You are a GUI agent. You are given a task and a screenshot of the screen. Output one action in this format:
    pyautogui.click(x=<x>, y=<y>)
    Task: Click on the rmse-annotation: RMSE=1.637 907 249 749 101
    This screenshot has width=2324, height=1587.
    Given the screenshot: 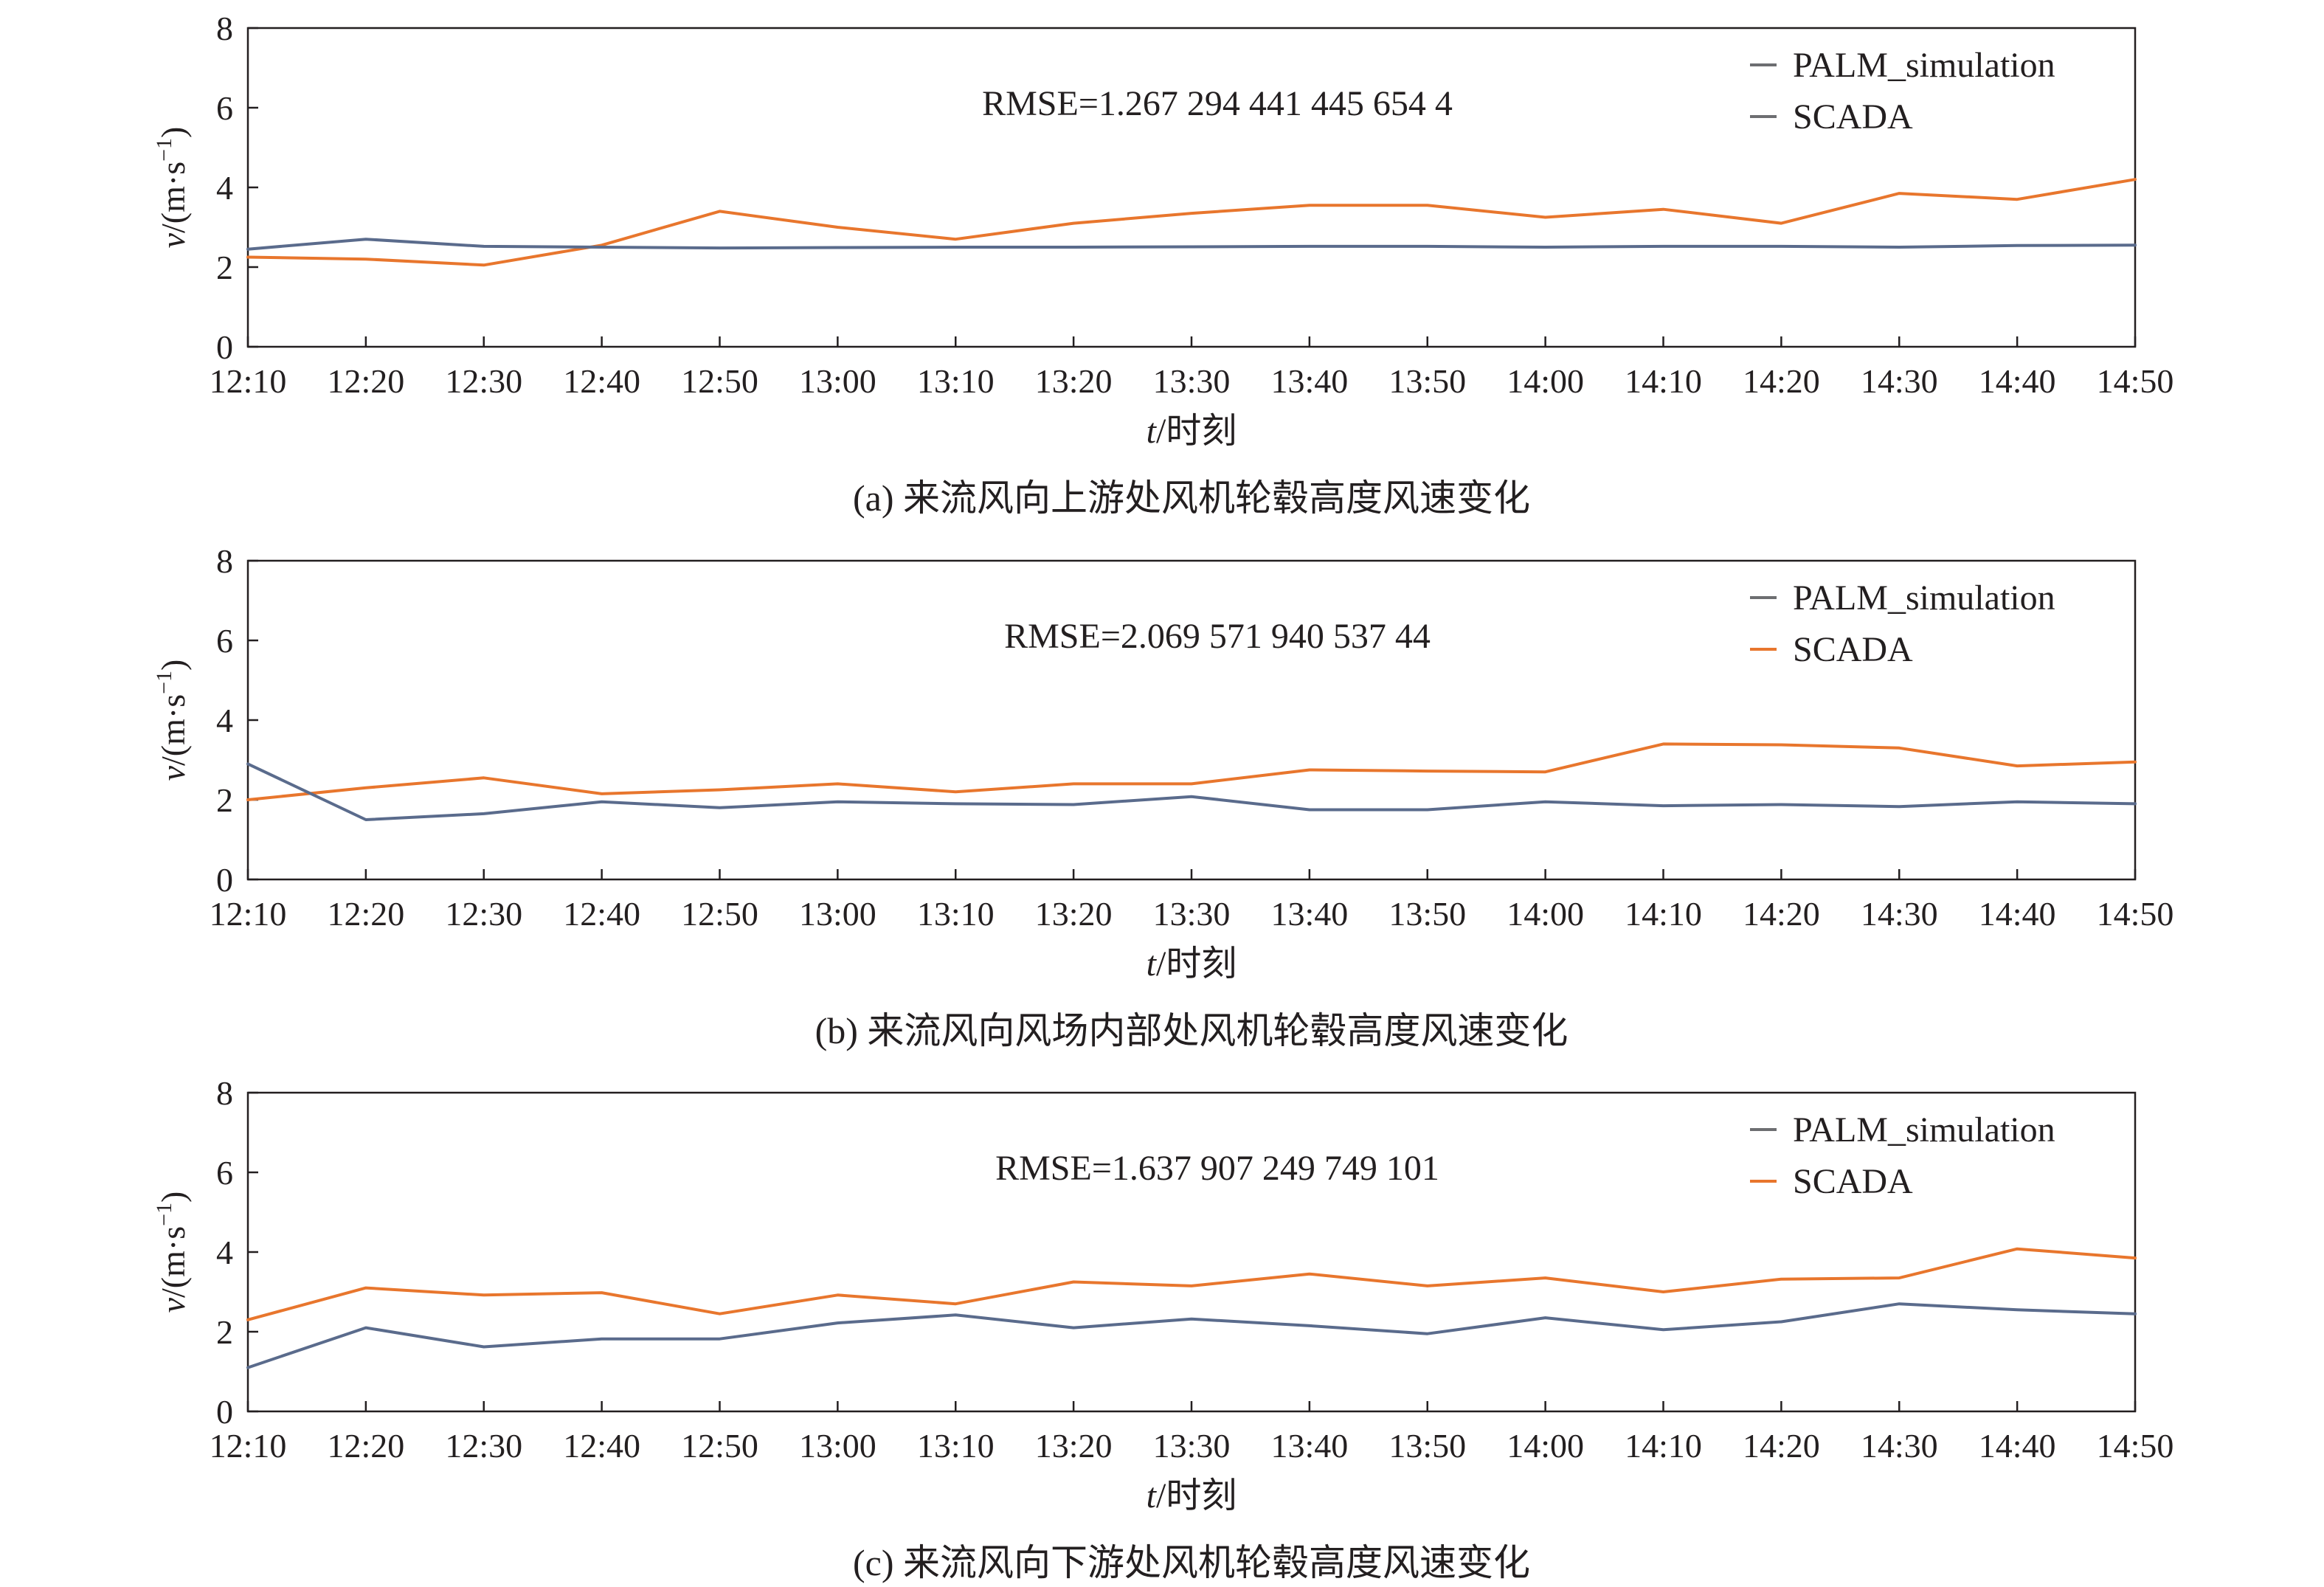 What is the action you would take?
    pyautogui.click(x=1217, y=1168)
    